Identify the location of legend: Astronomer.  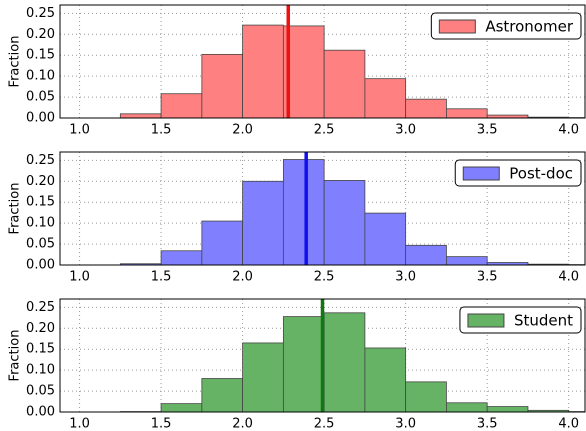
(506, 26).